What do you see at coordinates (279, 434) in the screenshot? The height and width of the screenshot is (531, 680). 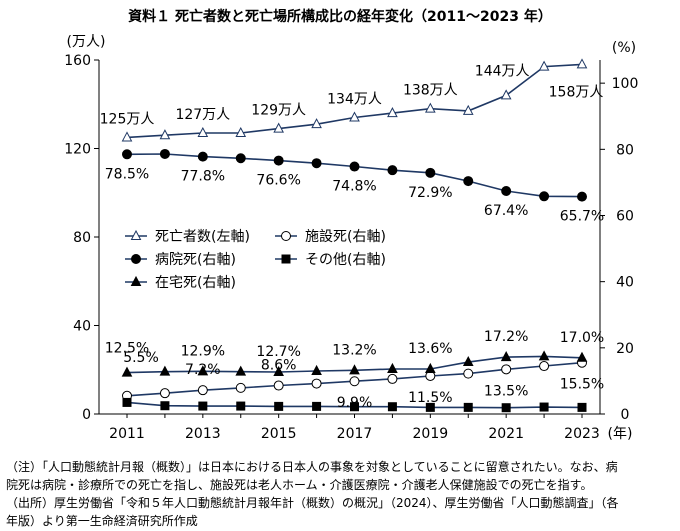 I see `x-tick-label: 2015` at bounding box center [279, 434].